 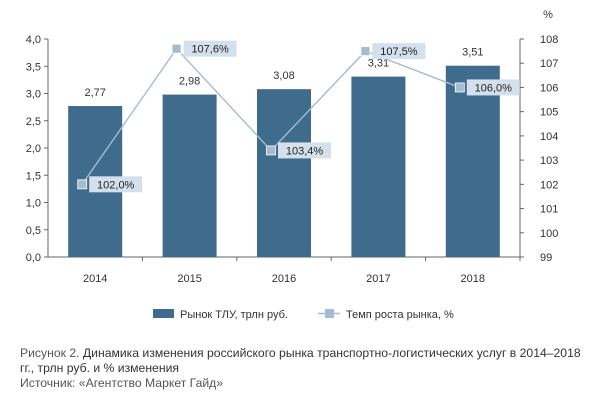 What do you see at coordinates (548, 15) in the screenshot?
I see `right-axis-unit: %` at bounding box center [548, 15].